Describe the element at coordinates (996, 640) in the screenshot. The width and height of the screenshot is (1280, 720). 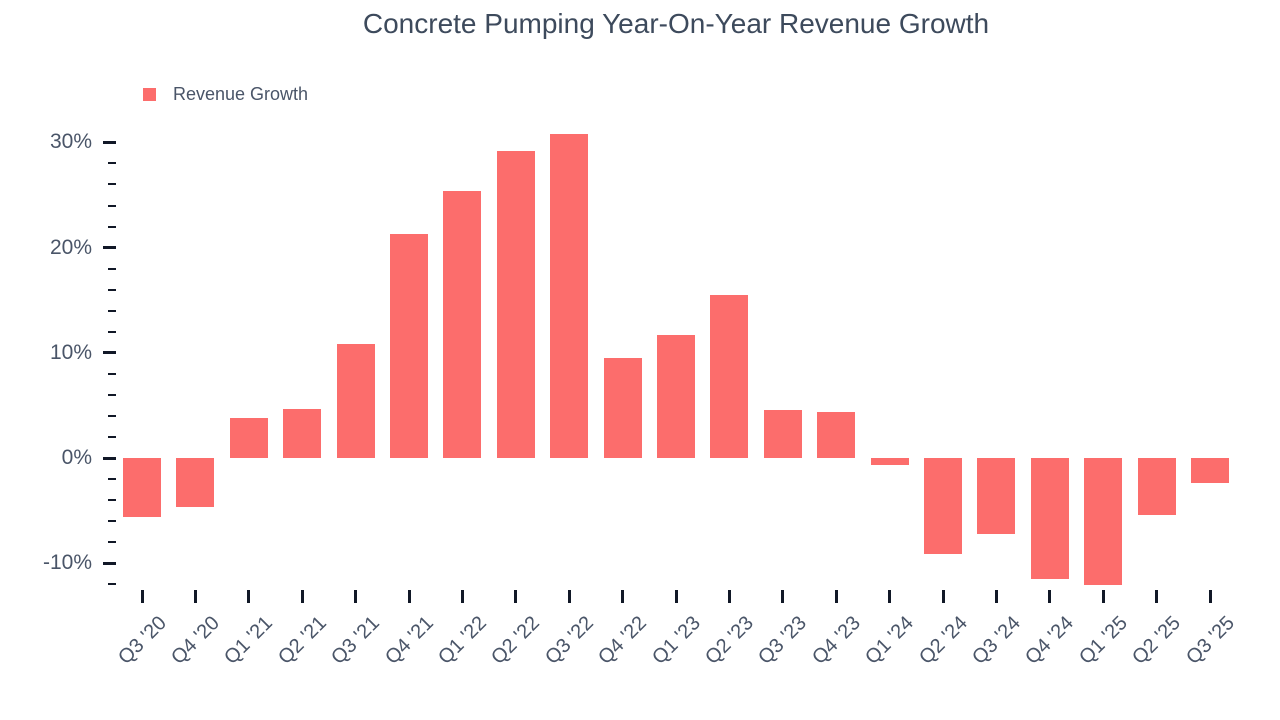
I see `x-axis-label: Q3 '24` at that location.